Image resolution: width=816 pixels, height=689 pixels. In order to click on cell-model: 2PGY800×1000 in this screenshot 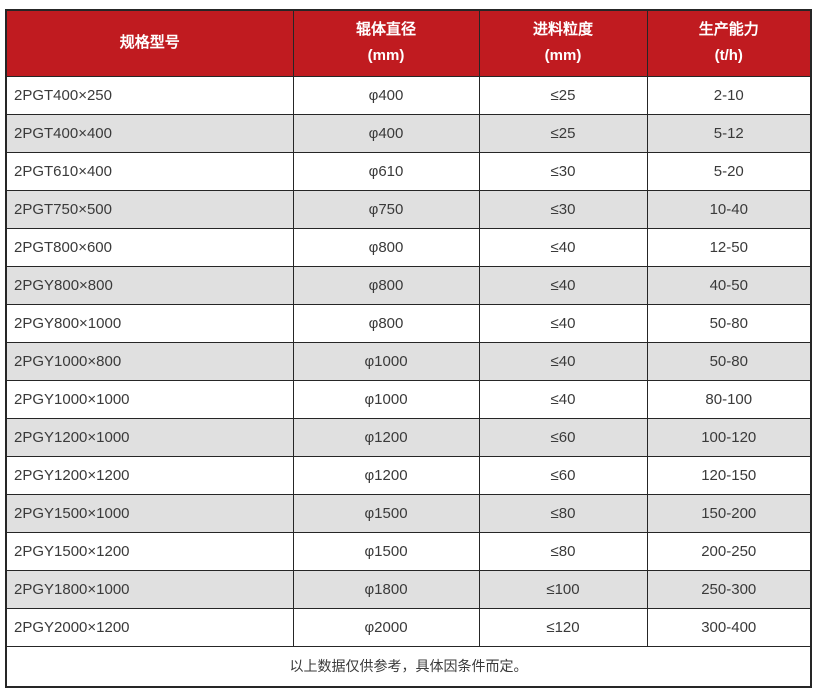, I will do `click(149, 323)`.